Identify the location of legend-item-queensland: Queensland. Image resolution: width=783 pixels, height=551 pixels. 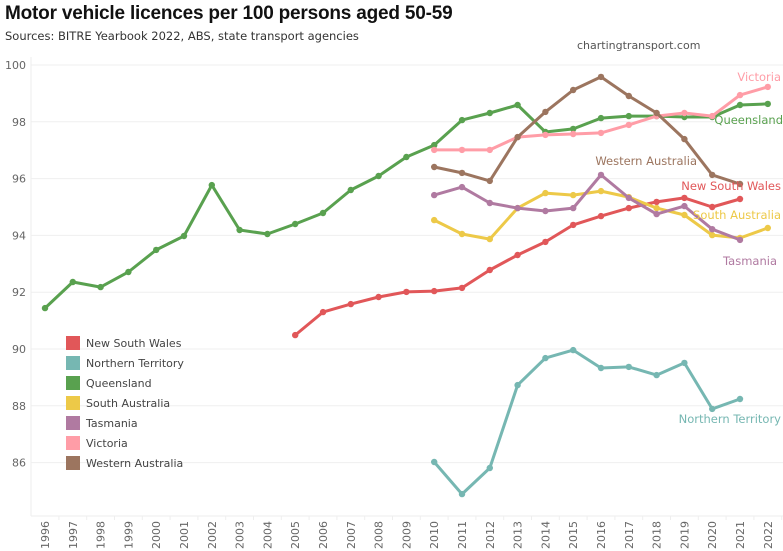
(125, 383).